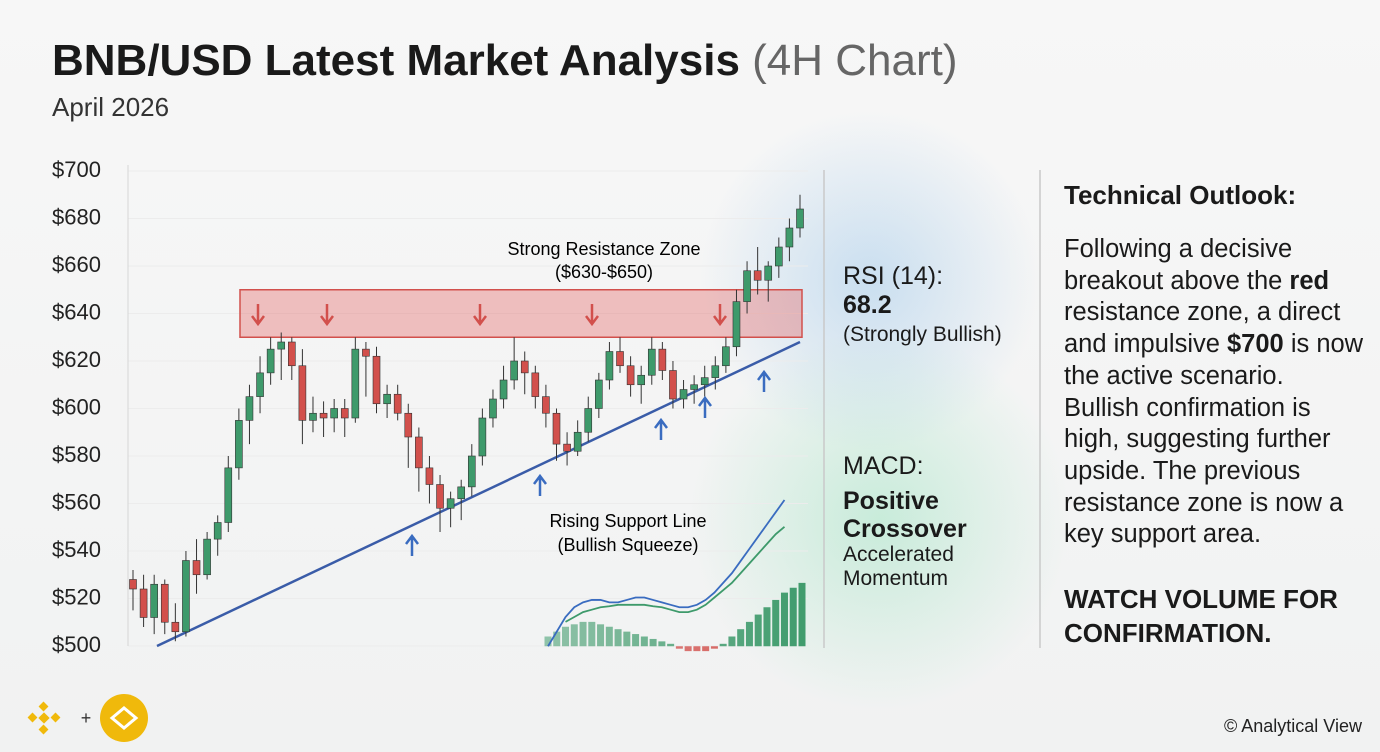  Describe the element at coordinates (521, 313) in the screenshot. I see `resistance-zone` at that location.